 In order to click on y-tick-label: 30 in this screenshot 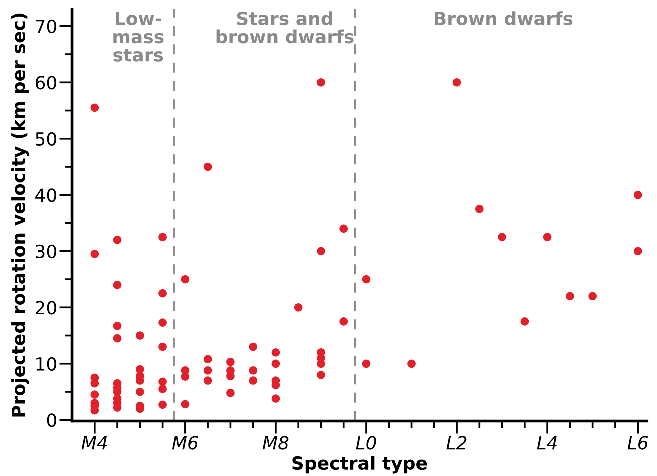, I will do `click(46, 251)`.